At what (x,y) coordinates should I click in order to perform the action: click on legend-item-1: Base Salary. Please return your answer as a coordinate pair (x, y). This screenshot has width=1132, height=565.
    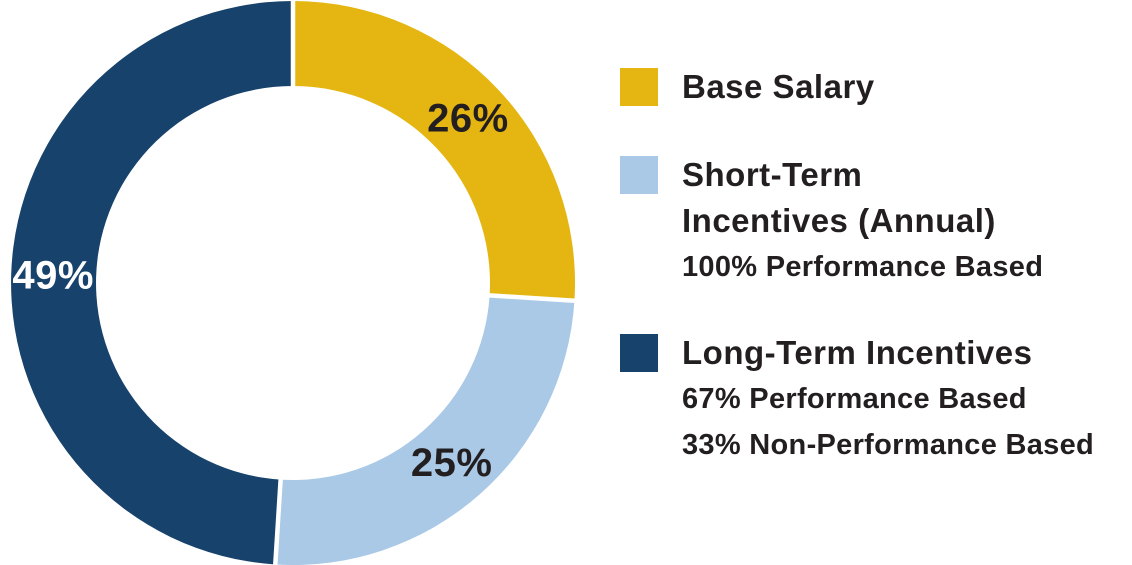
    Looking at the image, I should click on (876, 87).